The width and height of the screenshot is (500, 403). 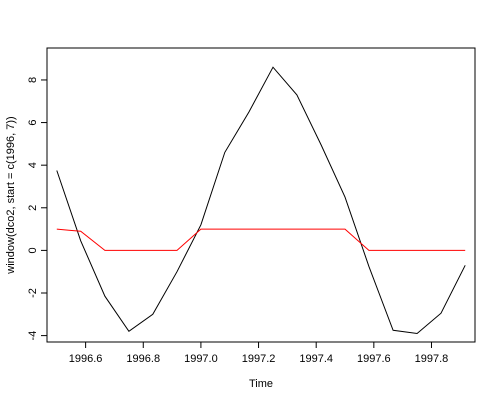 I want to click on x-tick-label: 1997.8, so click(x=432, y=359).